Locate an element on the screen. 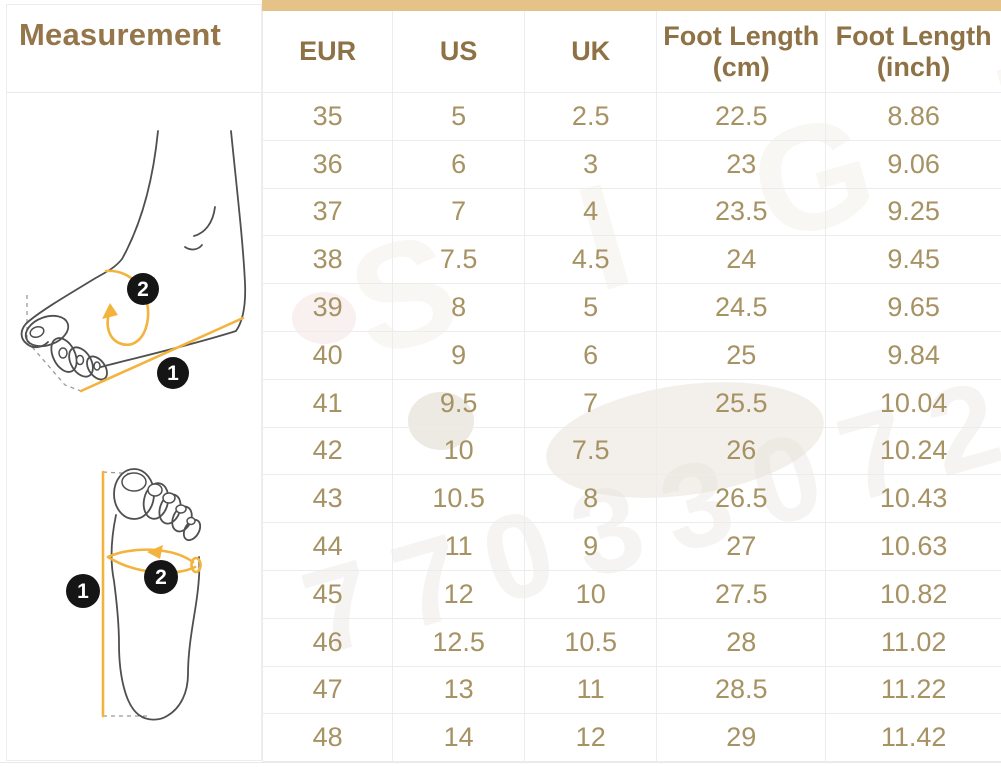  table-cell: 25 is located at coordinates (741, 355).